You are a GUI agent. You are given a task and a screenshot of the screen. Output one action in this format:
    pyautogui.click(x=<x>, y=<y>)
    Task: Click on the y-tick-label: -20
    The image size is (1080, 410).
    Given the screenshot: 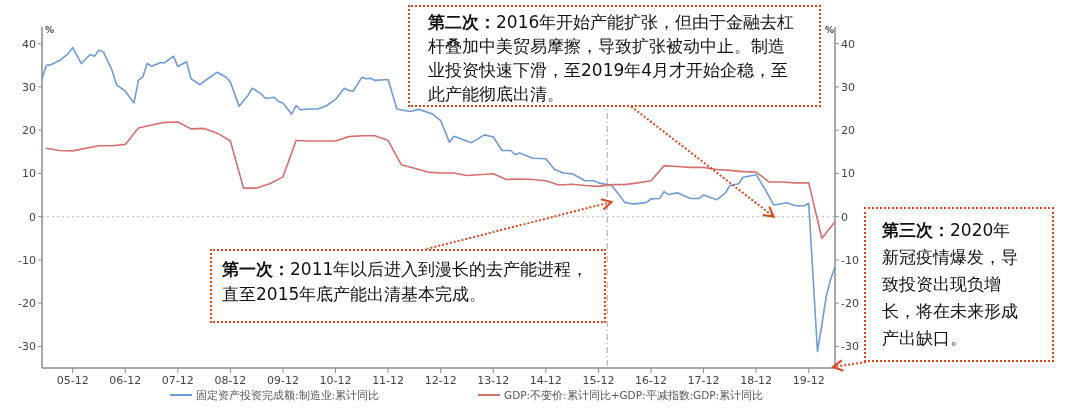 What is the action you would take?
    pyautogui.click(x=27, y=304)
    